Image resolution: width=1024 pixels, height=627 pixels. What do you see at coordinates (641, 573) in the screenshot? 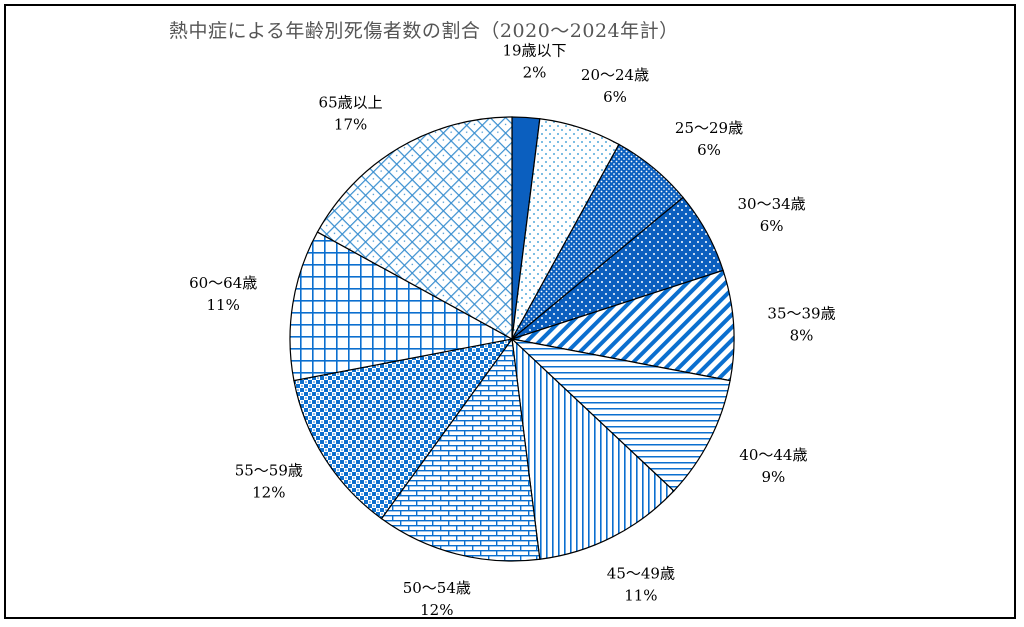
I see `slice-label-7: 45～49歳` at bounding box center [641, 573].